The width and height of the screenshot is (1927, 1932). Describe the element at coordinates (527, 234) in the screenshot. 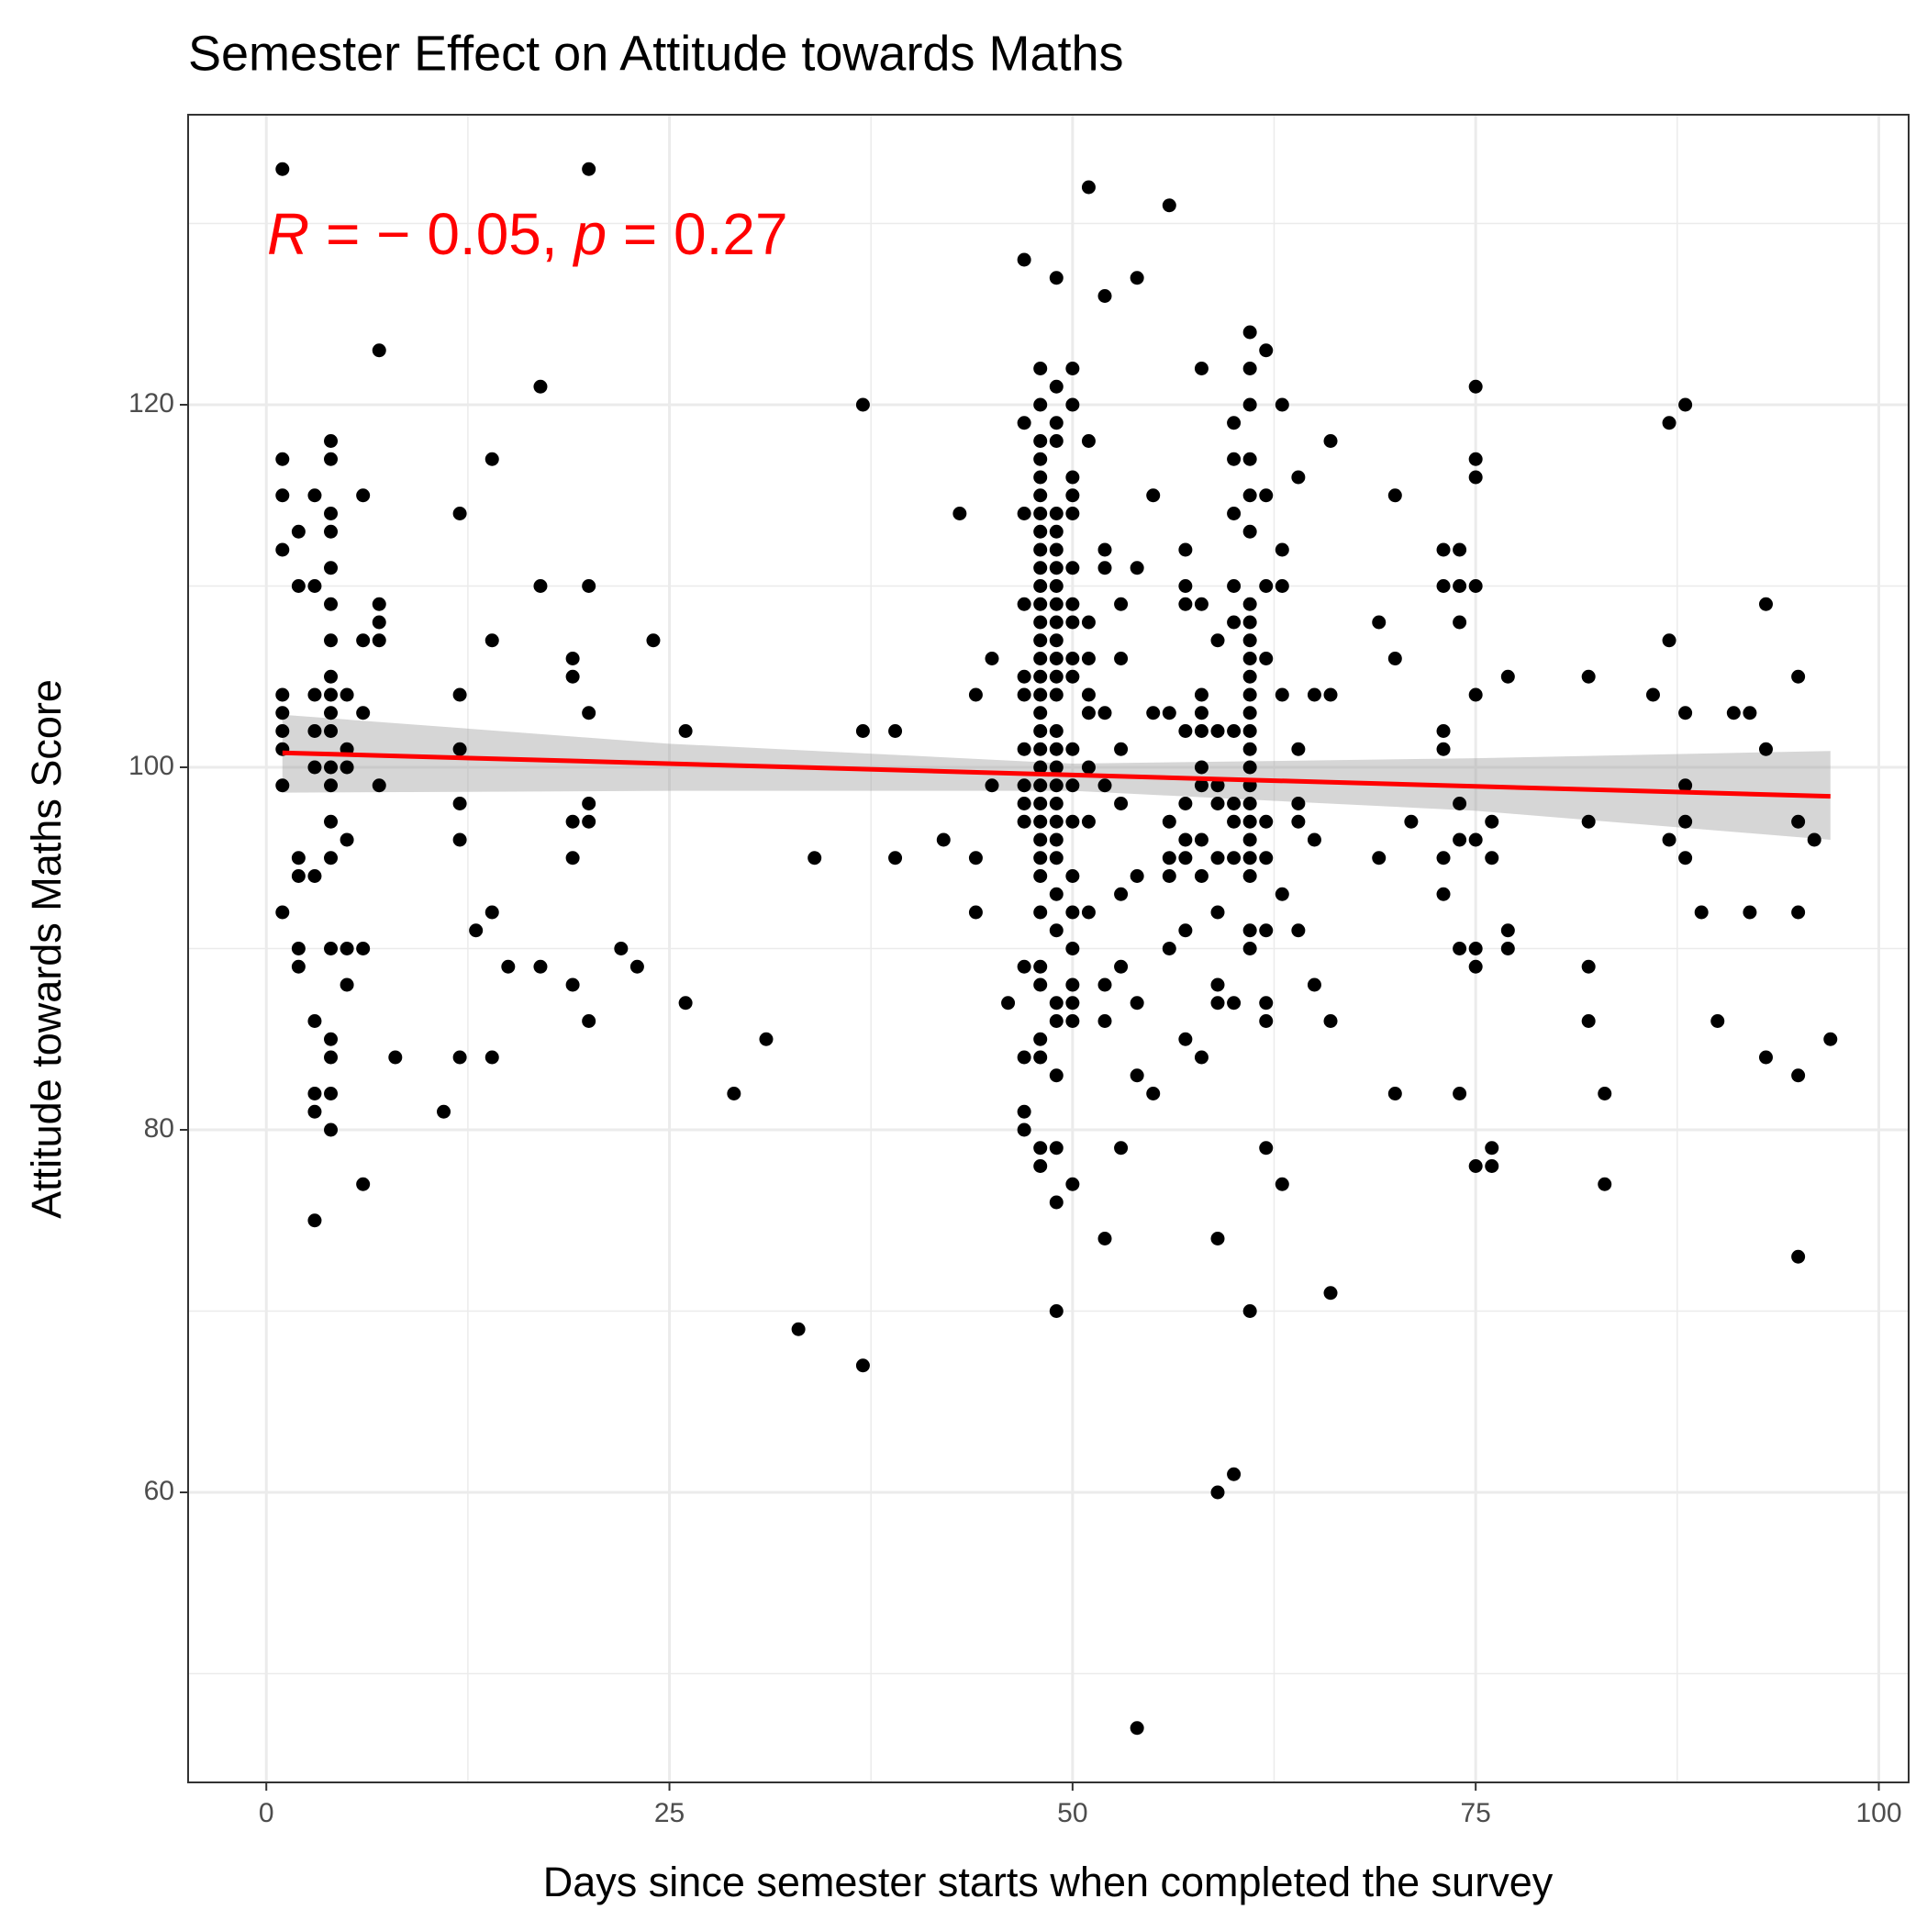

I see `annotation: R = − 0.05, p = 0.27` at that location.